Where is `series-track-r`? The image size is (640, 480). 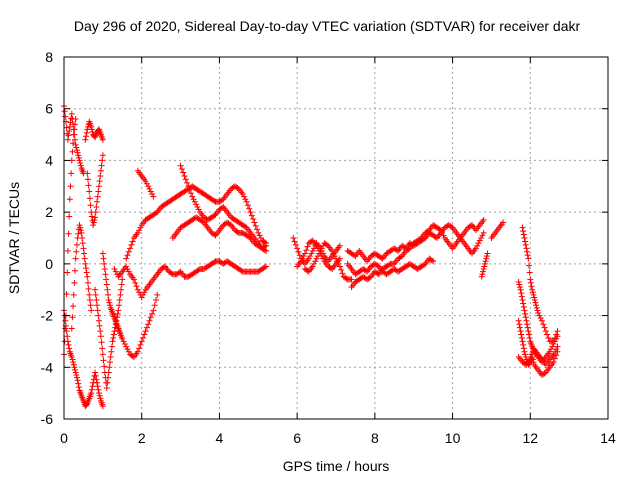
series-track-r is located at coordinates (417, 253).